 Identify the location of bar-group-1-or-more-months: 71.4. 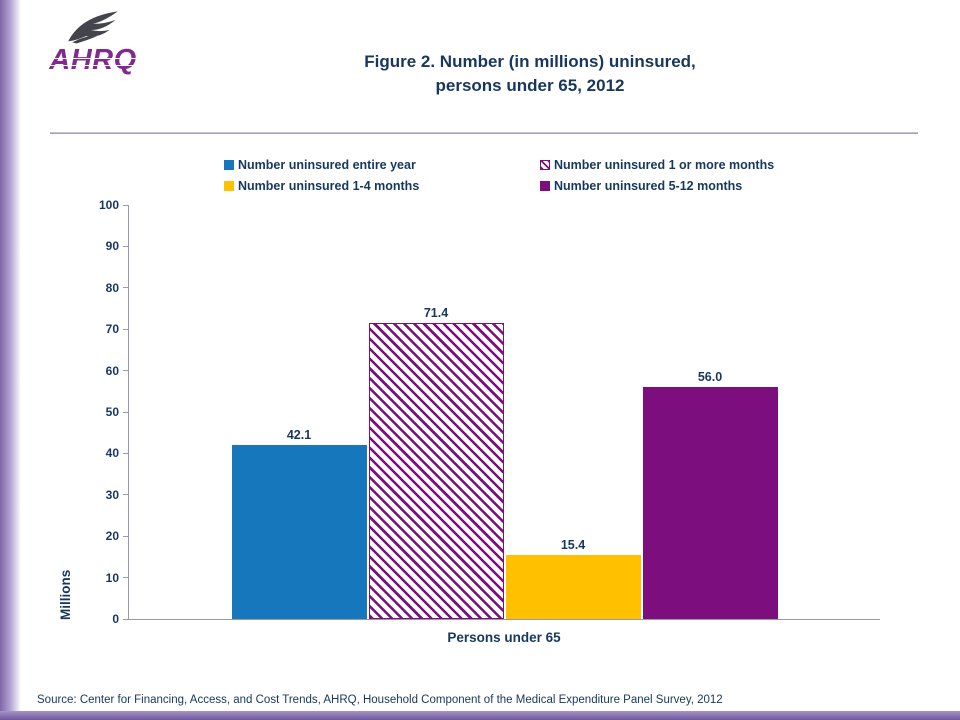
(436, 462).